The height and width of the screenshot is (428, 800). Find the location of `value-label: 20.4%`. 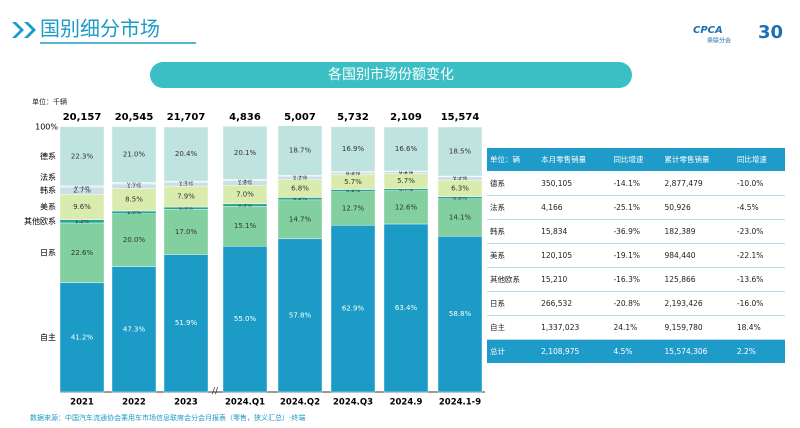

value-label: 20.4% is located at coordinates (186, 154).